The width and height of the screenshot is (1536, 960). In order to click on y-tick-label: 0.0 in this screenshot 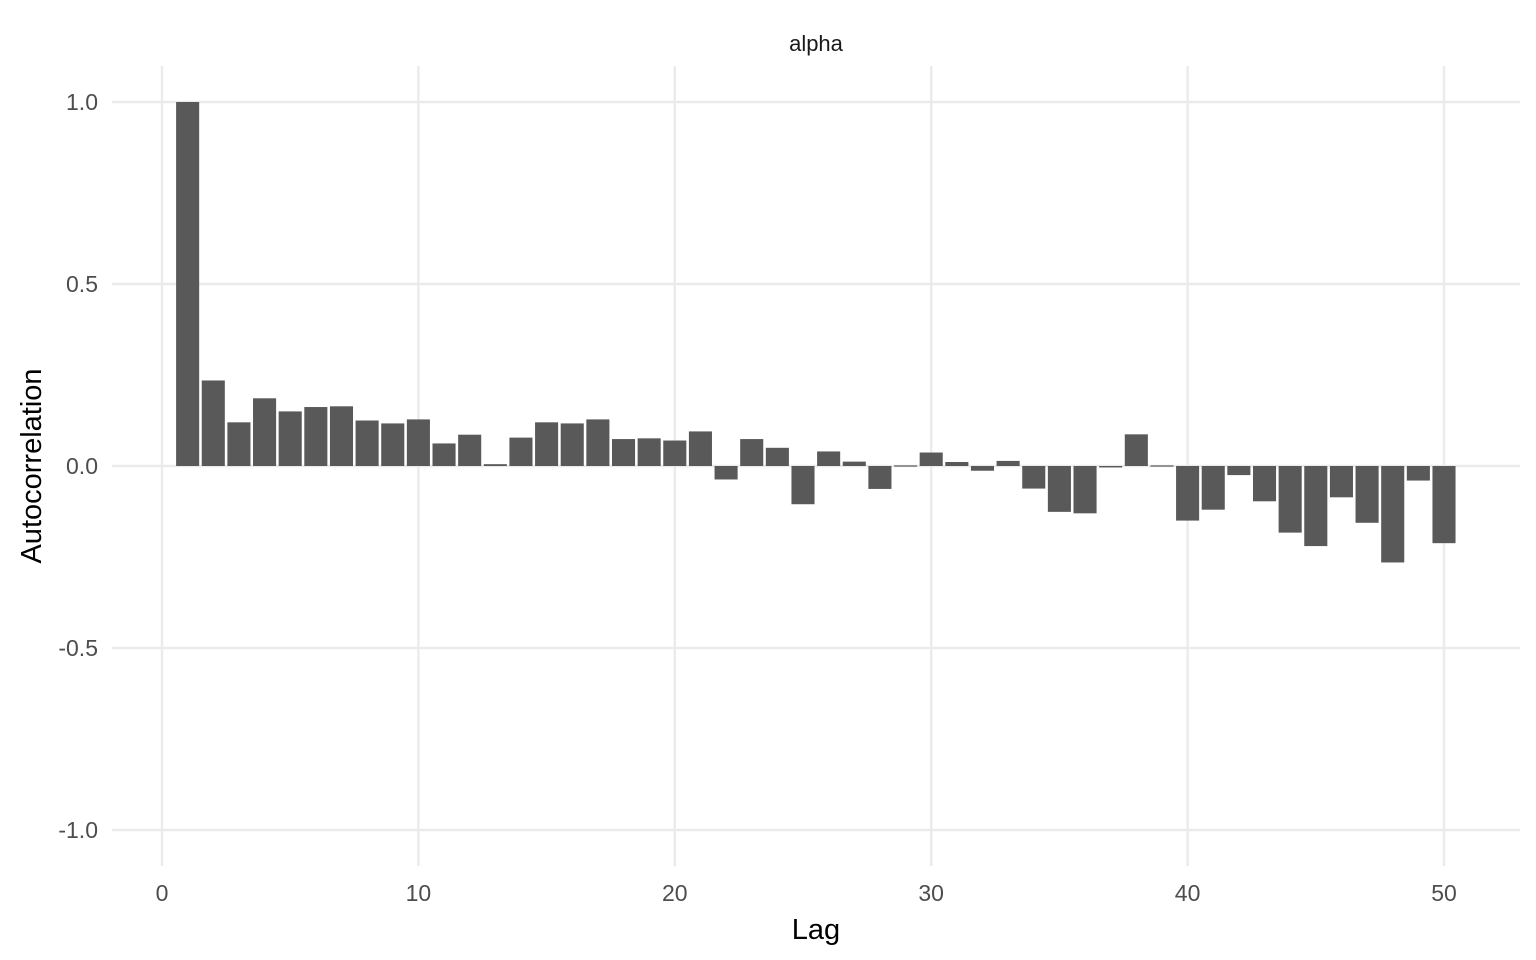, I will do `click(82, 466)`.